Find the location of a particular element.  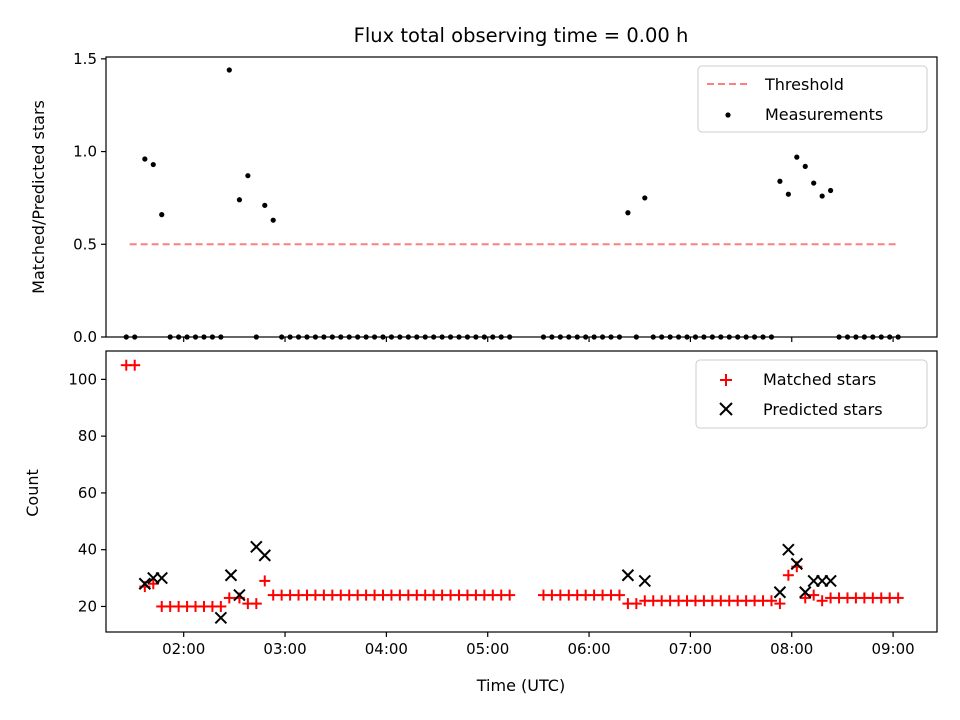

measurements-legend-swatch is located at coordinates (728, 115).